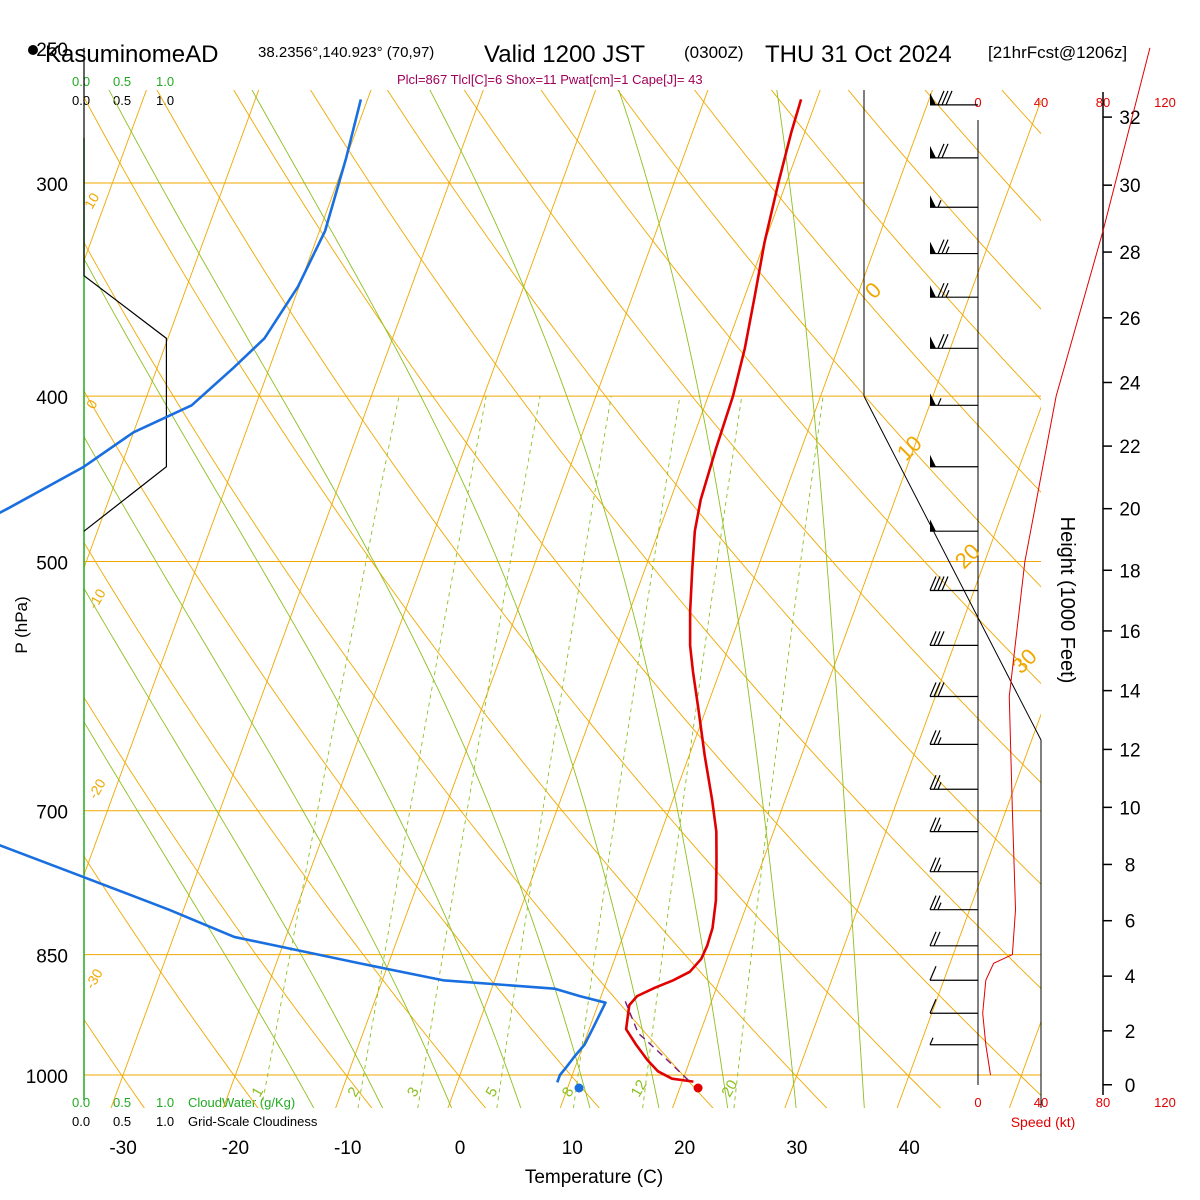  Describe the element at coordinates (123, 91) in the screenshot. I see `cloud-scale-top: 0.0 0.5 1.0 0.0 0.5 1.0` at that location.